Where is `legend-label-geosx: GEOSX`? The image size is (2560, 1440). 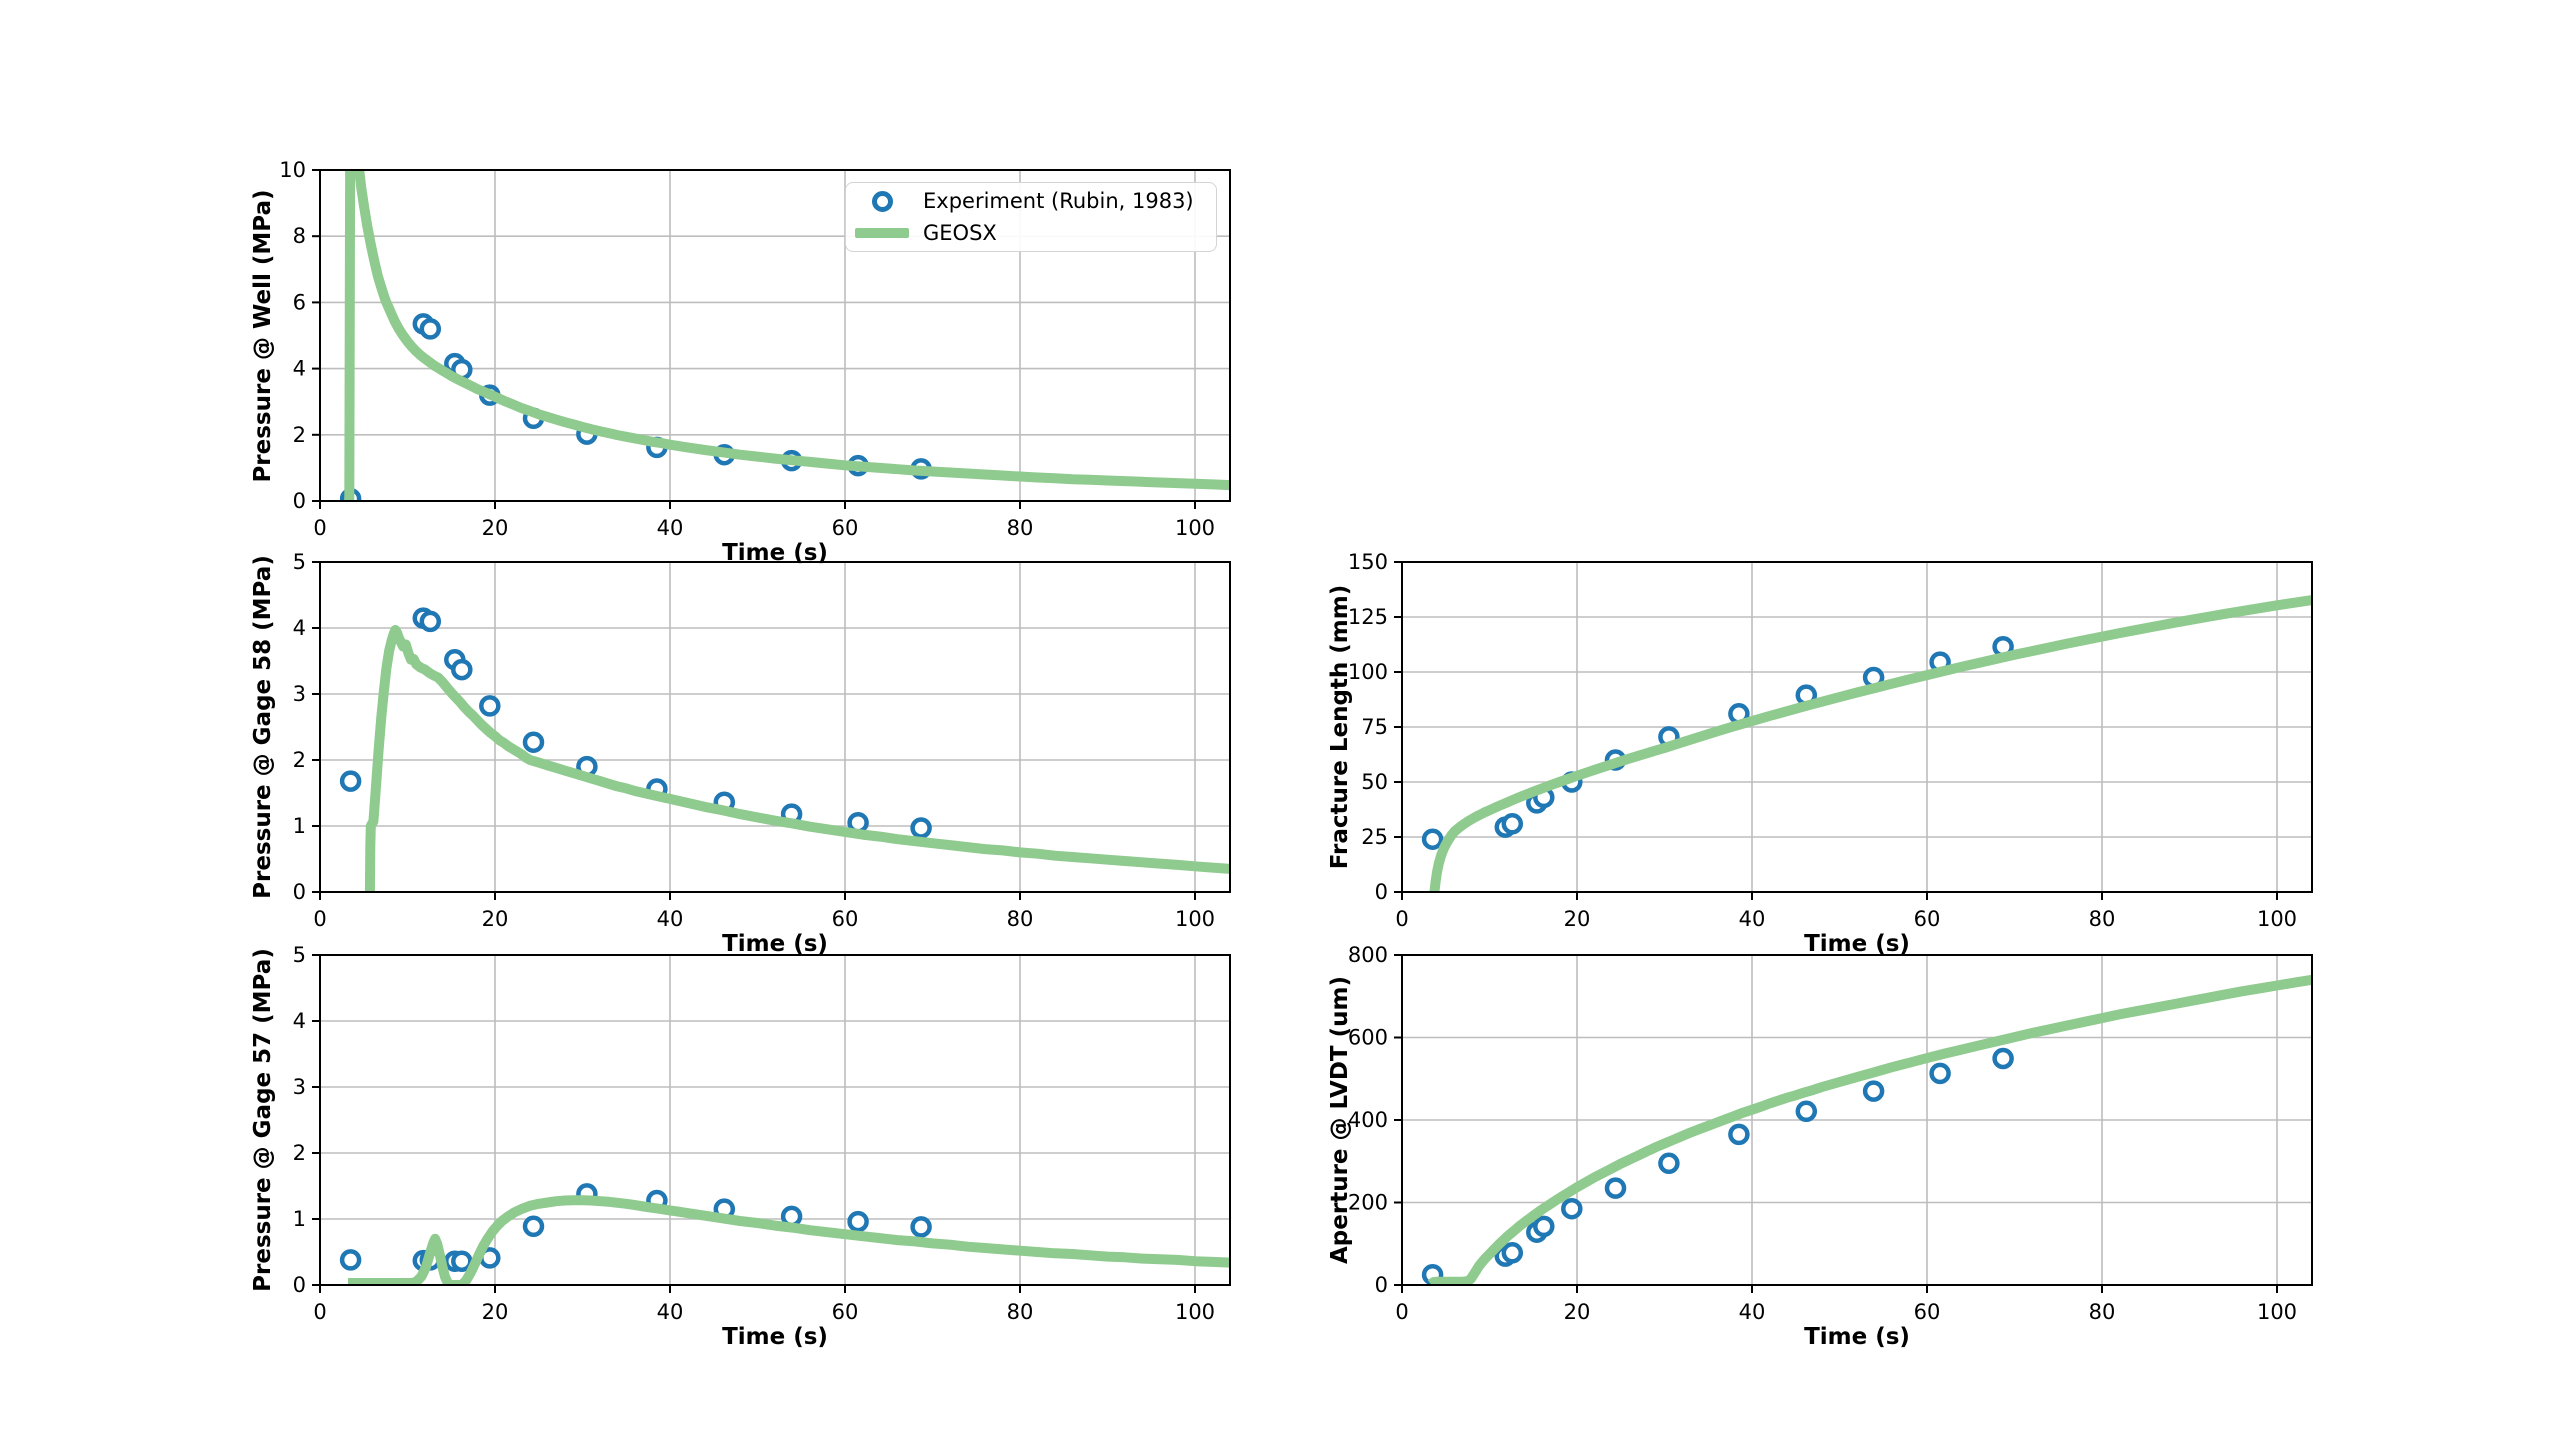
legend-label-geosx: GEOSX is located at coordinates (960, 233).